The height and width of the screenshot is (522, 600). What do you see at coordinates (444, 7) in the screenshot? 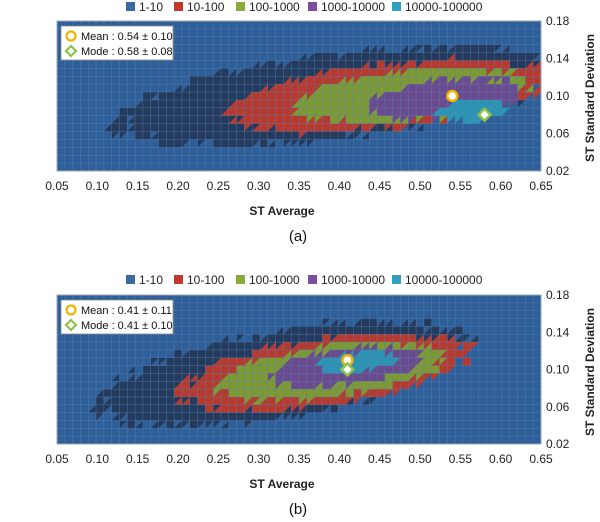
I see `legend-label: 10000-100000` at bounding box center [444, 7].